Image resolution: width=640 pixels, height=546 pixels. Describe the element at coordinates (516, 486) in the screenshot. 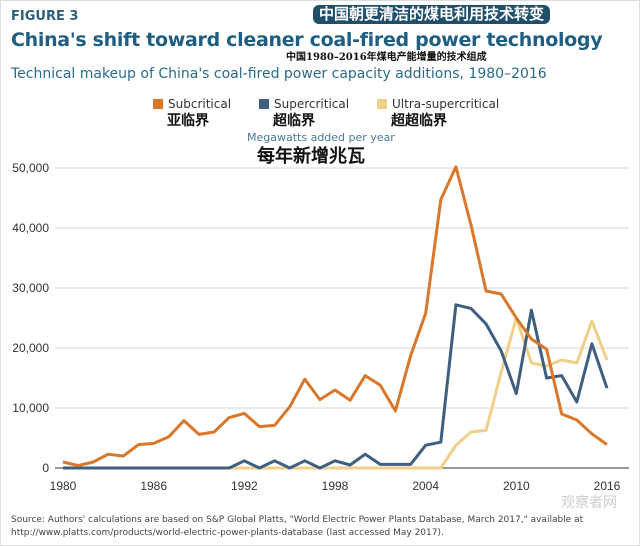

I see `x-tick-label: 2010` at that location.